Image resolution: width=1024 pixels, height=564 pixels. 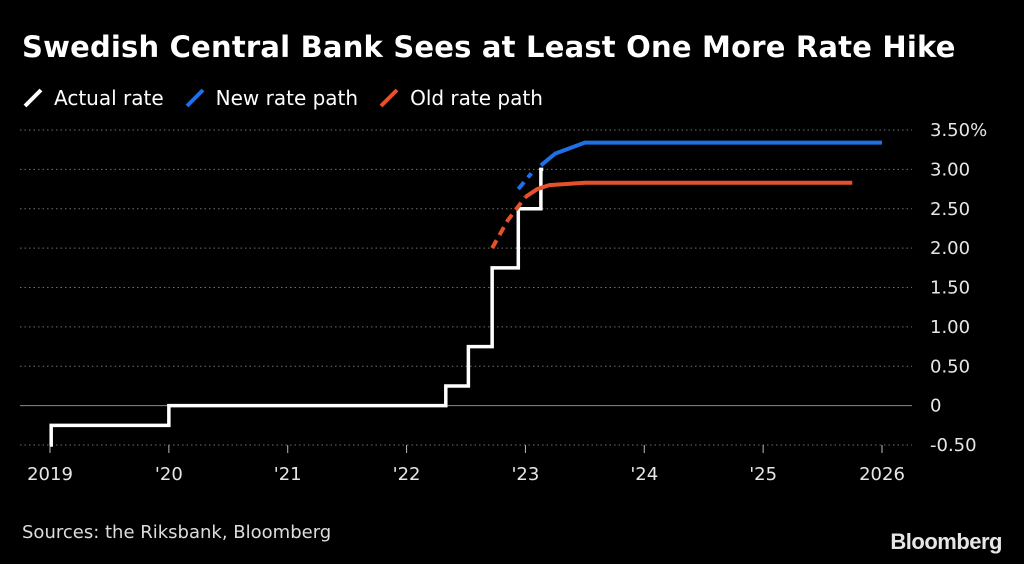 I want to click on y-tick-label-1: 3.00, so click(x=950, y=169).